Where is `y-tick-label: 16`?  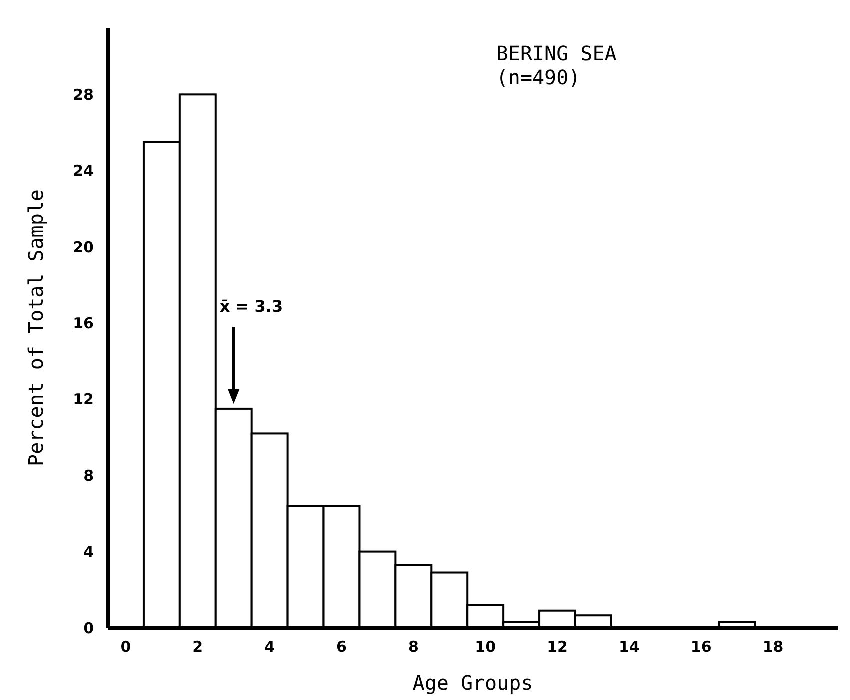 y-tick-label: 16 is located at coordinates (83, 323).